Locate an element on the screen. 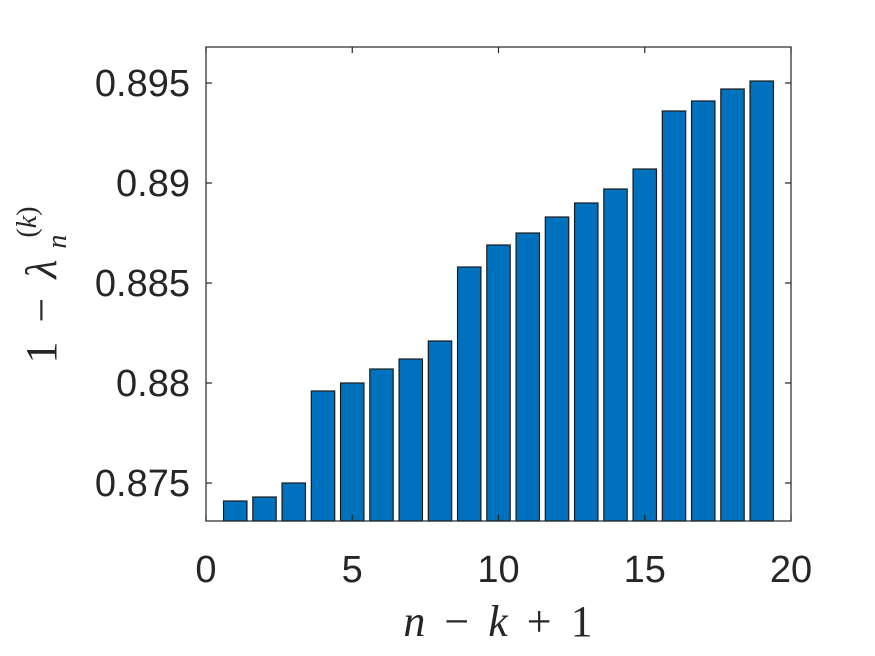  y-tick-label-4: 0.895 is located at coordinates (142, 84).